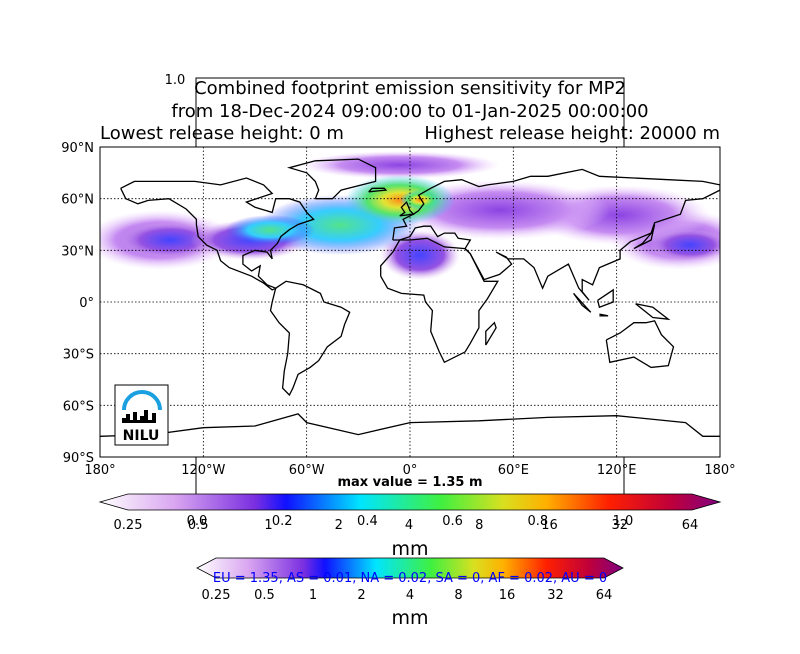 The width and height of the screenshot is (800, 654). What do you see at coordinates (458, 595) in the screenshot?
I see `colorbar-2-tick-label: 8` at bounding box center [458, 595].